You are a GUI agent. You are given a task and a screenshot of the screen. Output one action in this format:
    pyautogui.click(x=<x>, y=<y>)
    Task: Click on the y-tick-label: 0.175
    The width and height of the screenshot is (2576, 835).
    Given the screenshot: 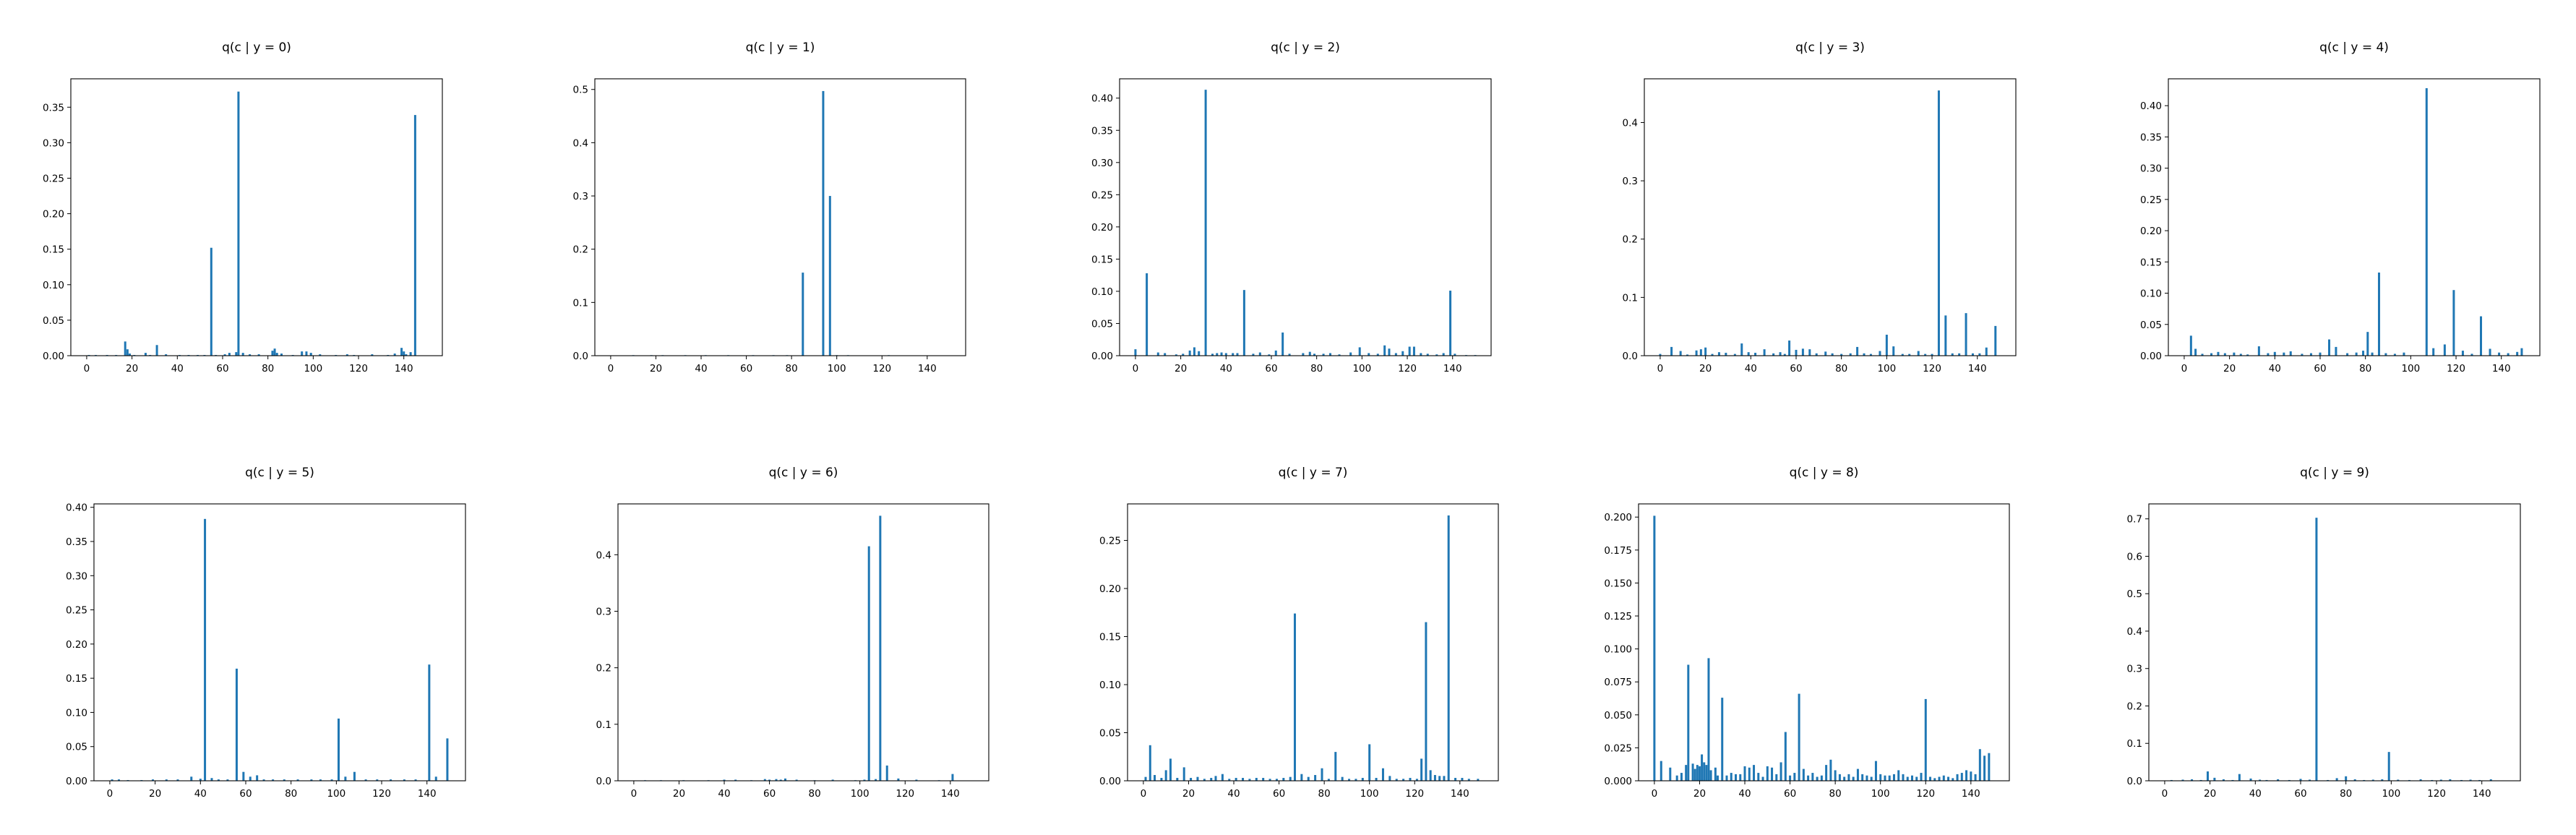 What is the action you would take?
    pyautogui.click(x=1618, y=551)
    